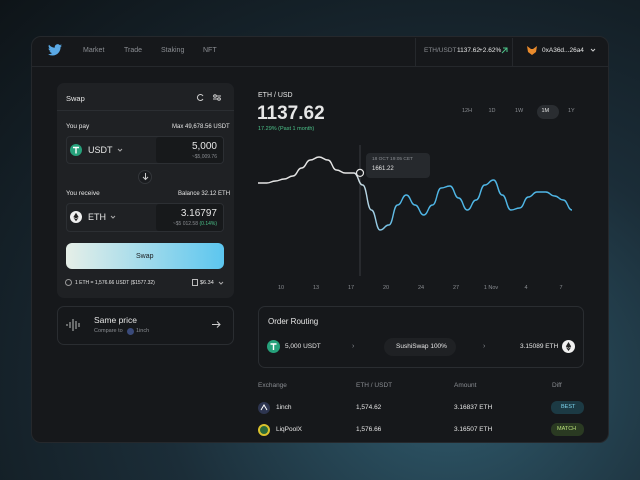  What do you see at coordinates (185, 224) in the screenshot?
I see `receive-usd: ~$5 012.58` at bounding box center [185, 224].